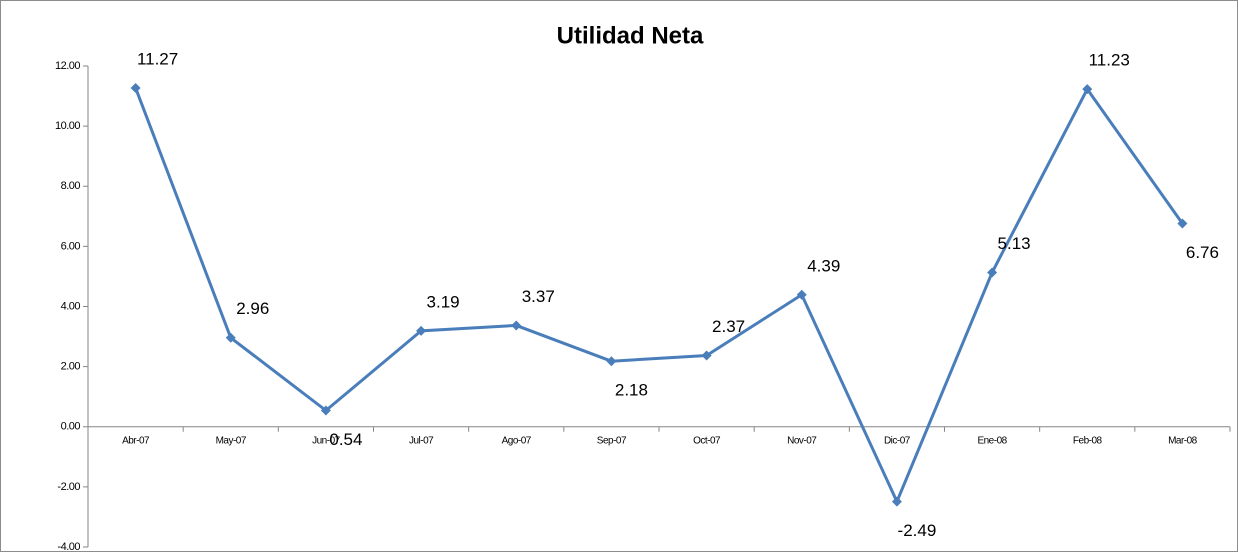  I want to click on chart-title: Utilidad Neta, so click(630, 35).